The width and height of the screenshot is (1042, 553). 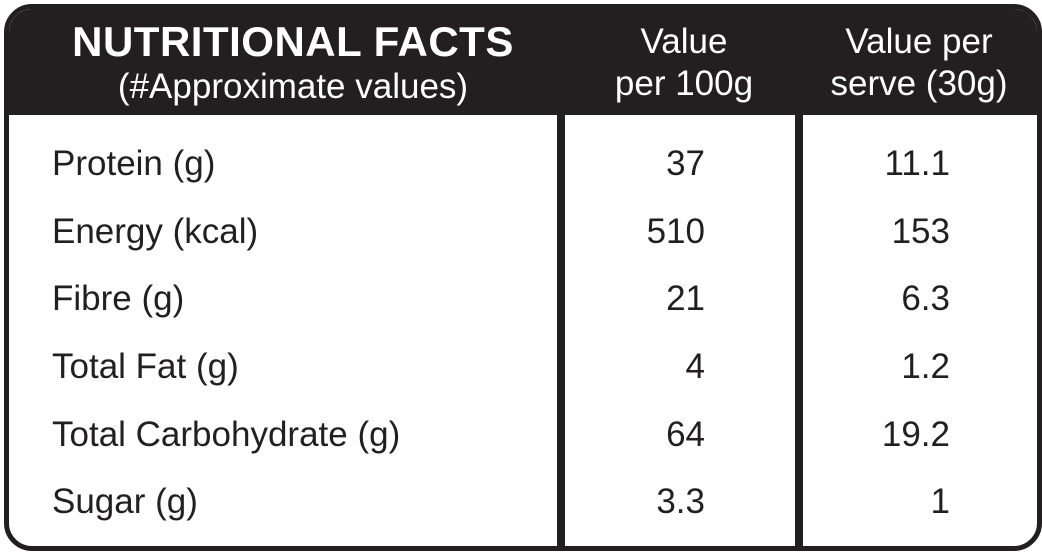 What do you see at coordinates (523, 232) in the screenshot?
I see `table-row: Energy (kcal) 510 153` at bounding box center [523, 232].